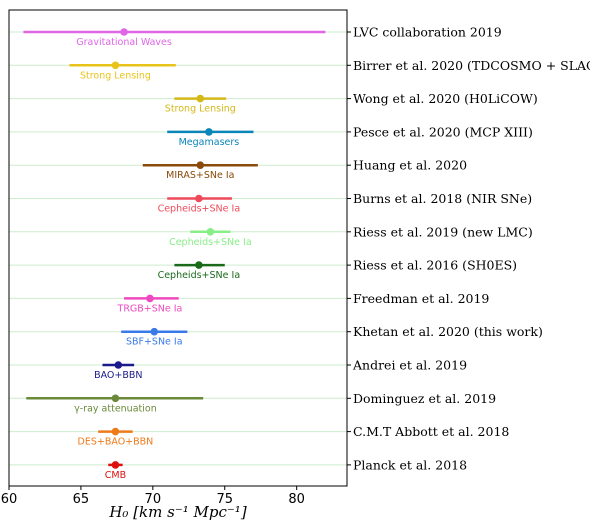 This screenshot has width=590, height=528. What do you see at coordinates (118, 375) in the screenshot?
I see `probe-label: BAO+BBN` at bounding box center [118, 375].